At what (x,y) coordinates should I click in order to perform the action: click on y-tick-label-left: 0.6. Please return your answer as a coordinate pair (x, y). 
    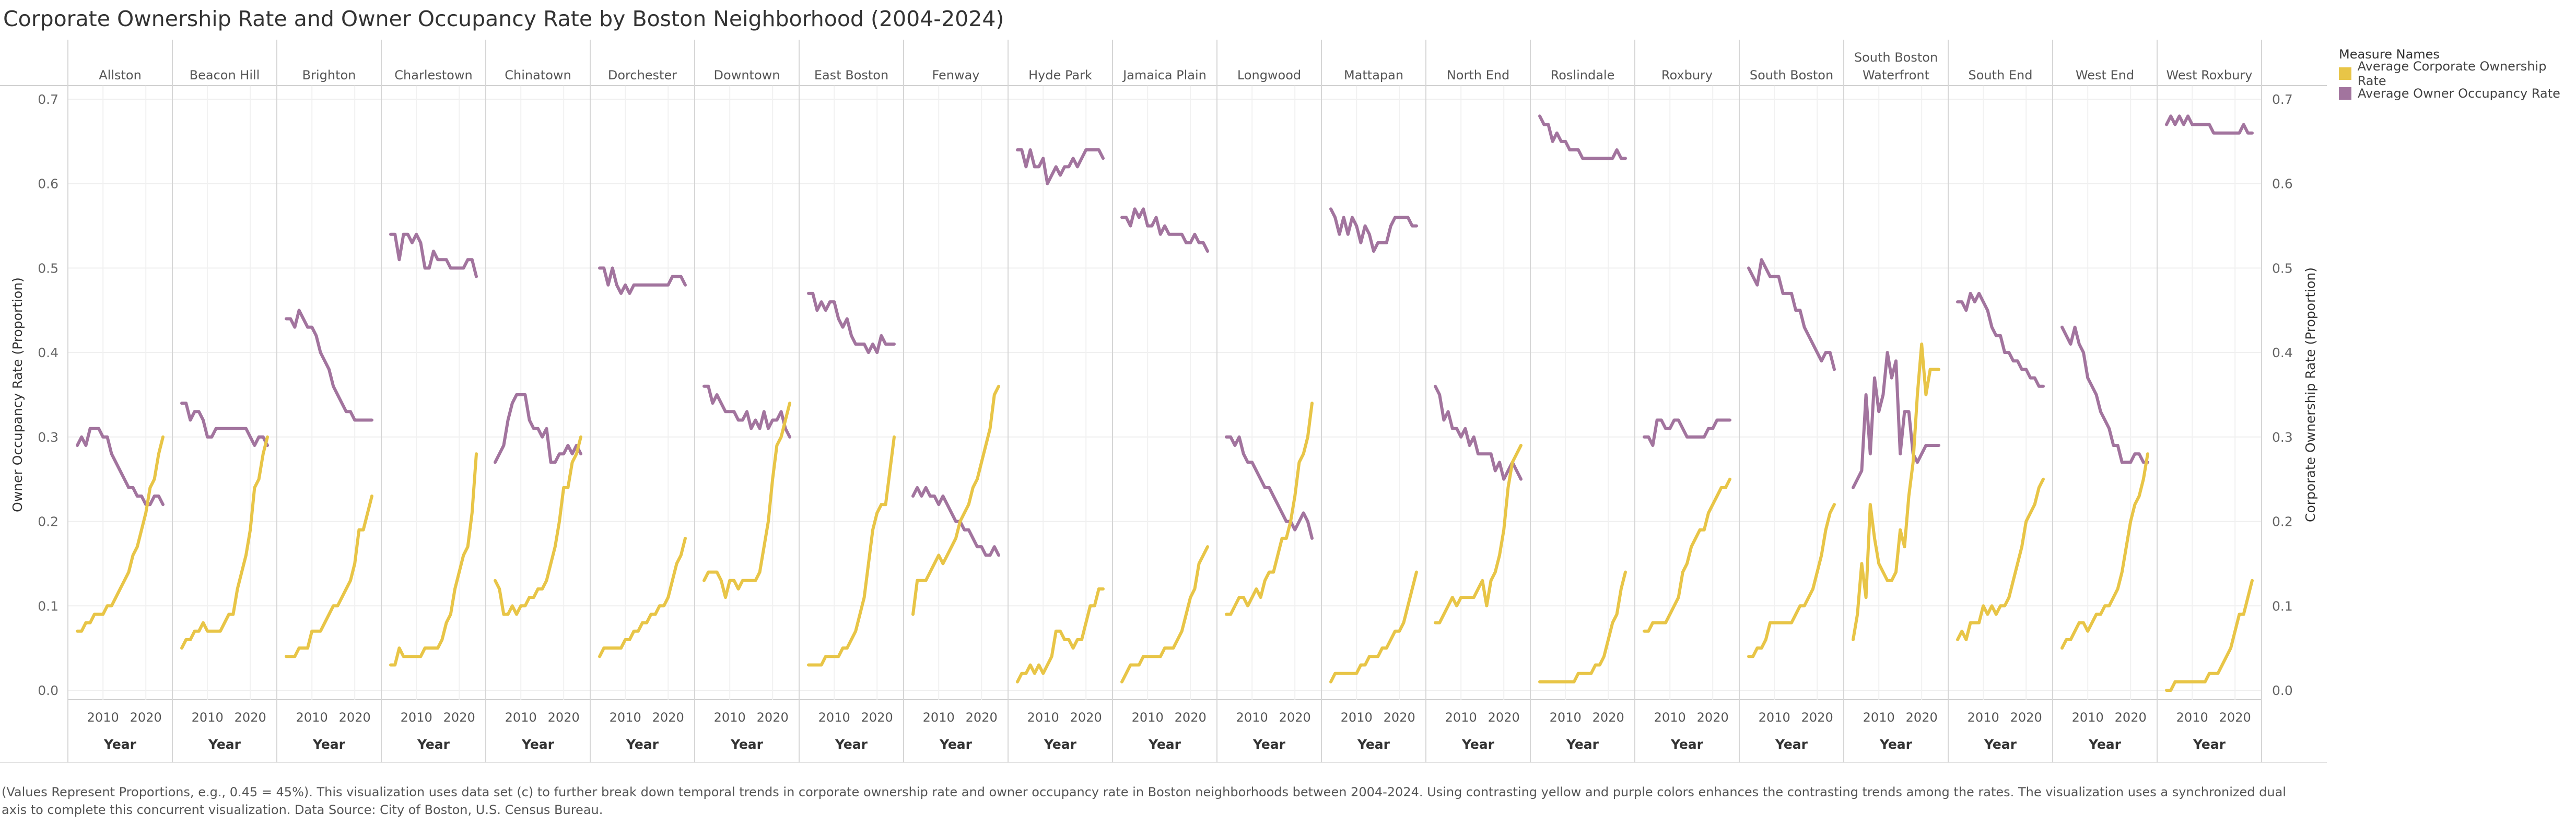
    Looking at the image, I should click on (48, 184).